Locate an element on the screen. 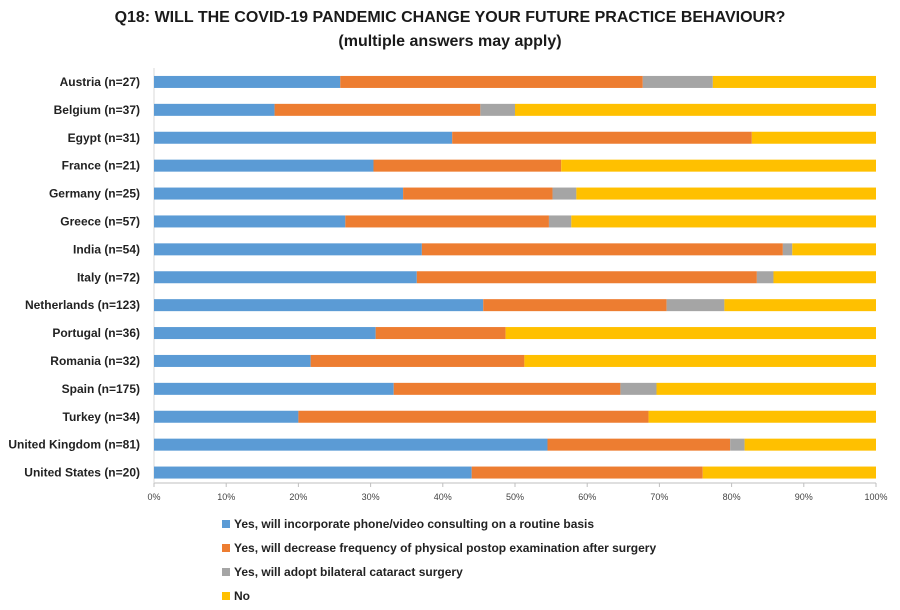  x-tick-label: 90% is located at coordinates (804, 497).